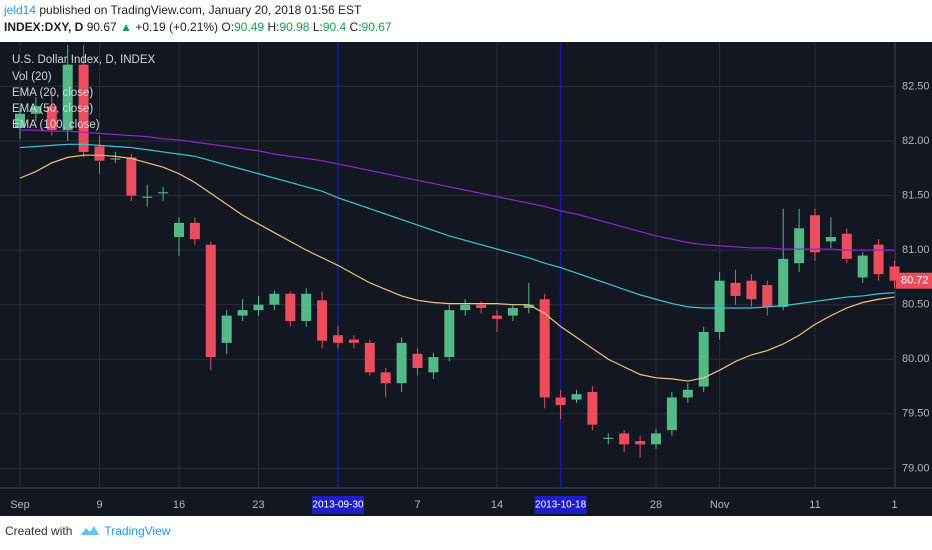 The height and width of the screenshot is (550, 932). I want to click on highlight-label: 2013-09-30, so click(338, 505).